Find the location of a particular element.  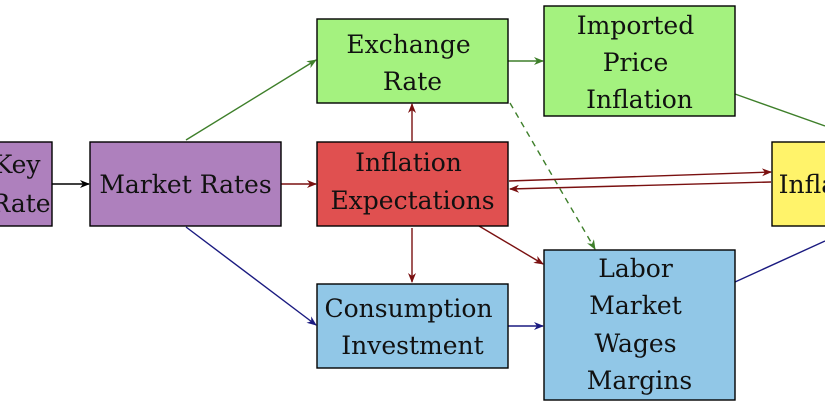

node-exchange-rate-box is located at coordinates (412, 61).